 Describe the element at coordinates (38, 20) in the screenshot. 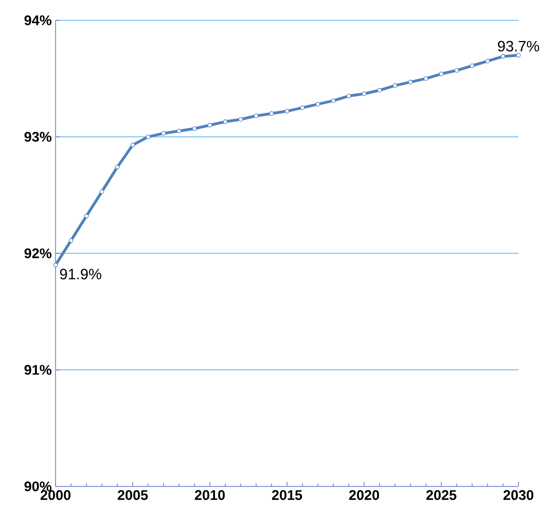

I see `y-tick-label: 94%` at that location.